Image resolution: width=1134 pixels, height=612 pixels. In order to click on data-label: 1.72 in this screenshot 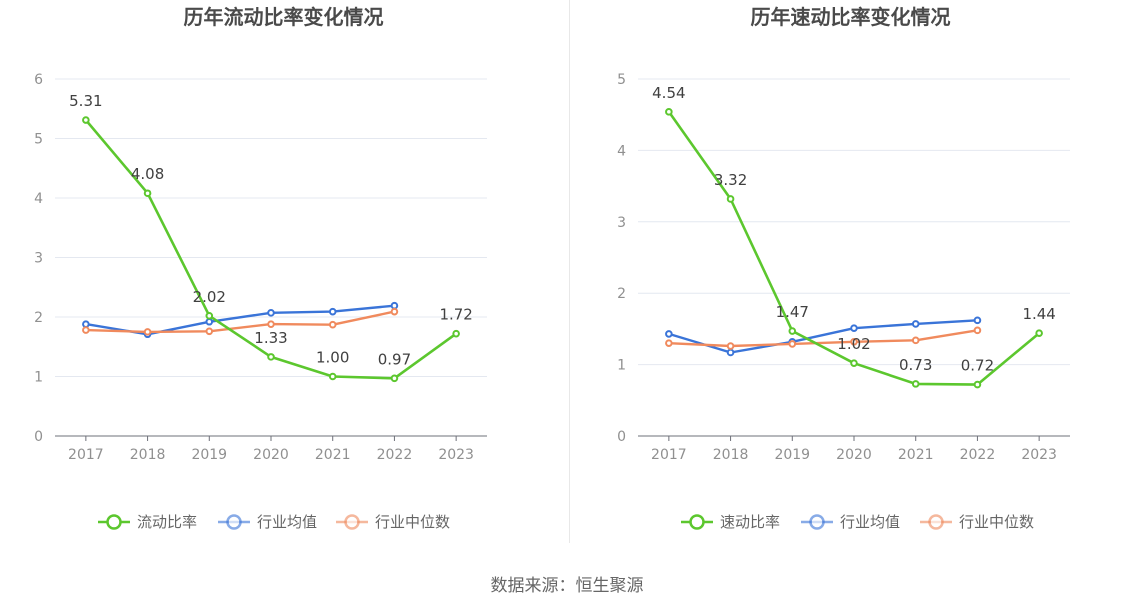, I will do `click(455, 315)`.